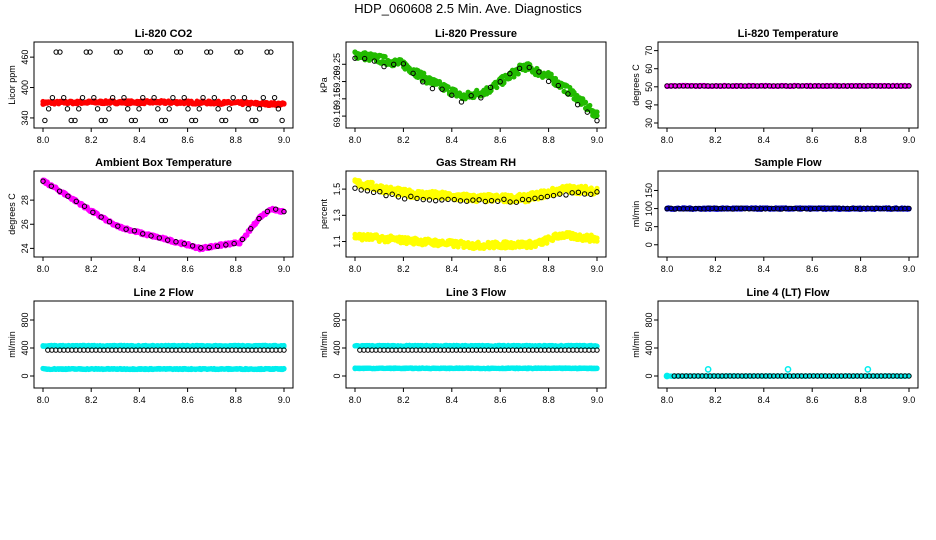  Describe the element at coordinates (25, 117) in the screenshot. I see `y-tick-label: 340` at that location.